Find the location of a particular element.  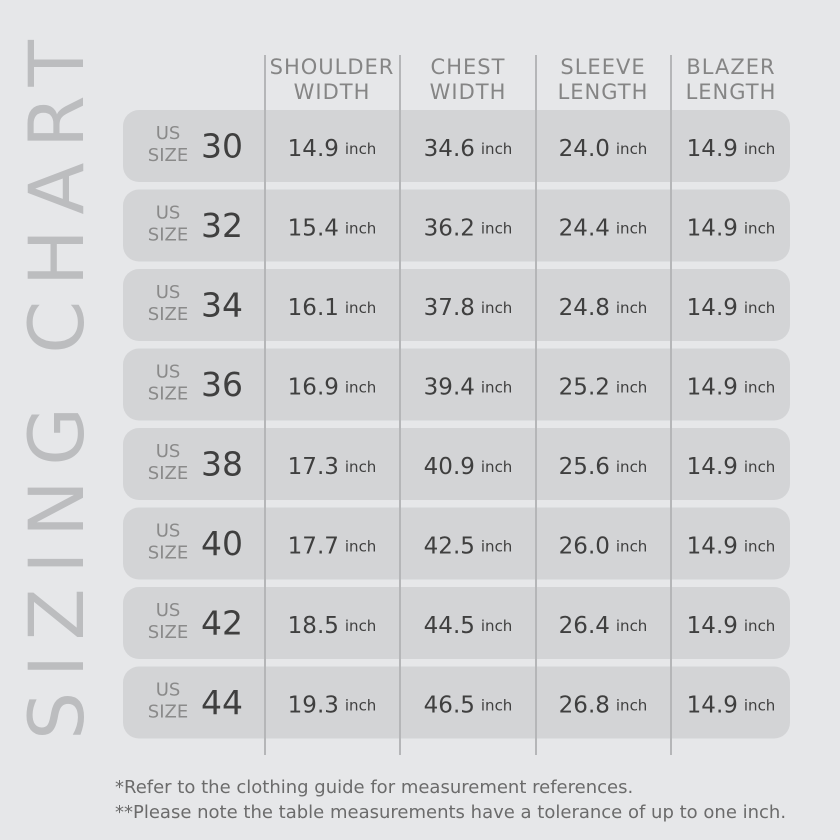

measurement: 17.7 inch is located at coordinates (332, 546).